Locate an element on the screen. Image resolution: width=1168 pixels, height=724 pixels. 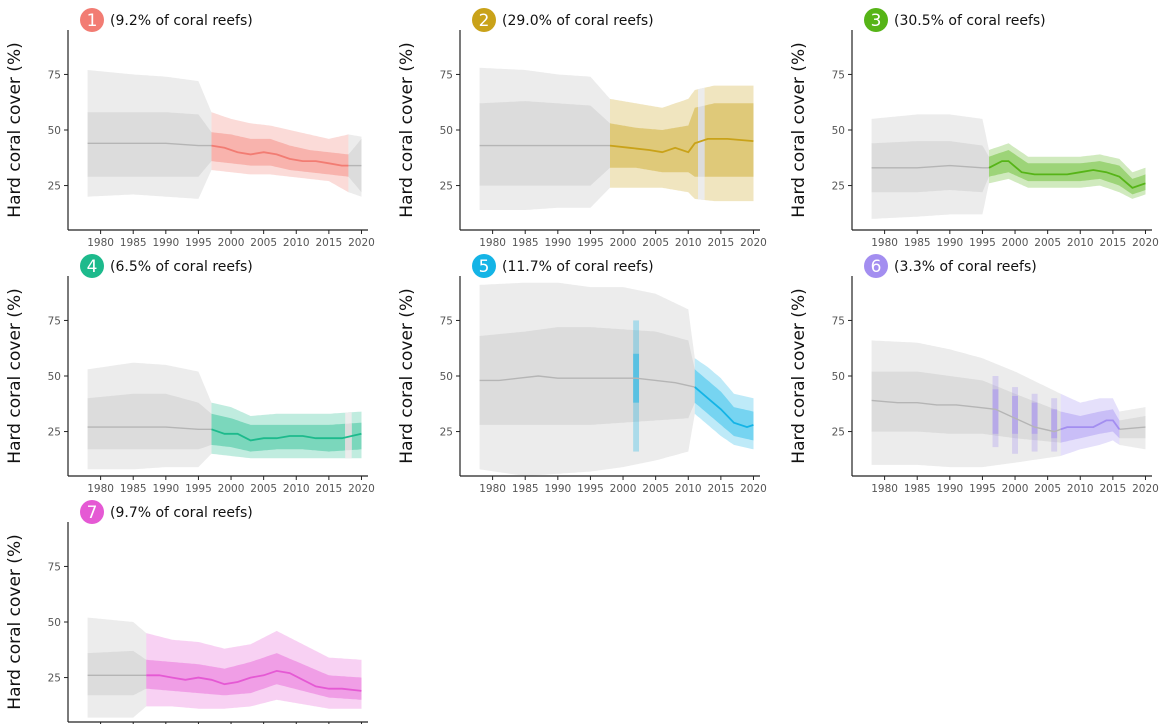
region-number: 6 is located at coordinates (876, 267).